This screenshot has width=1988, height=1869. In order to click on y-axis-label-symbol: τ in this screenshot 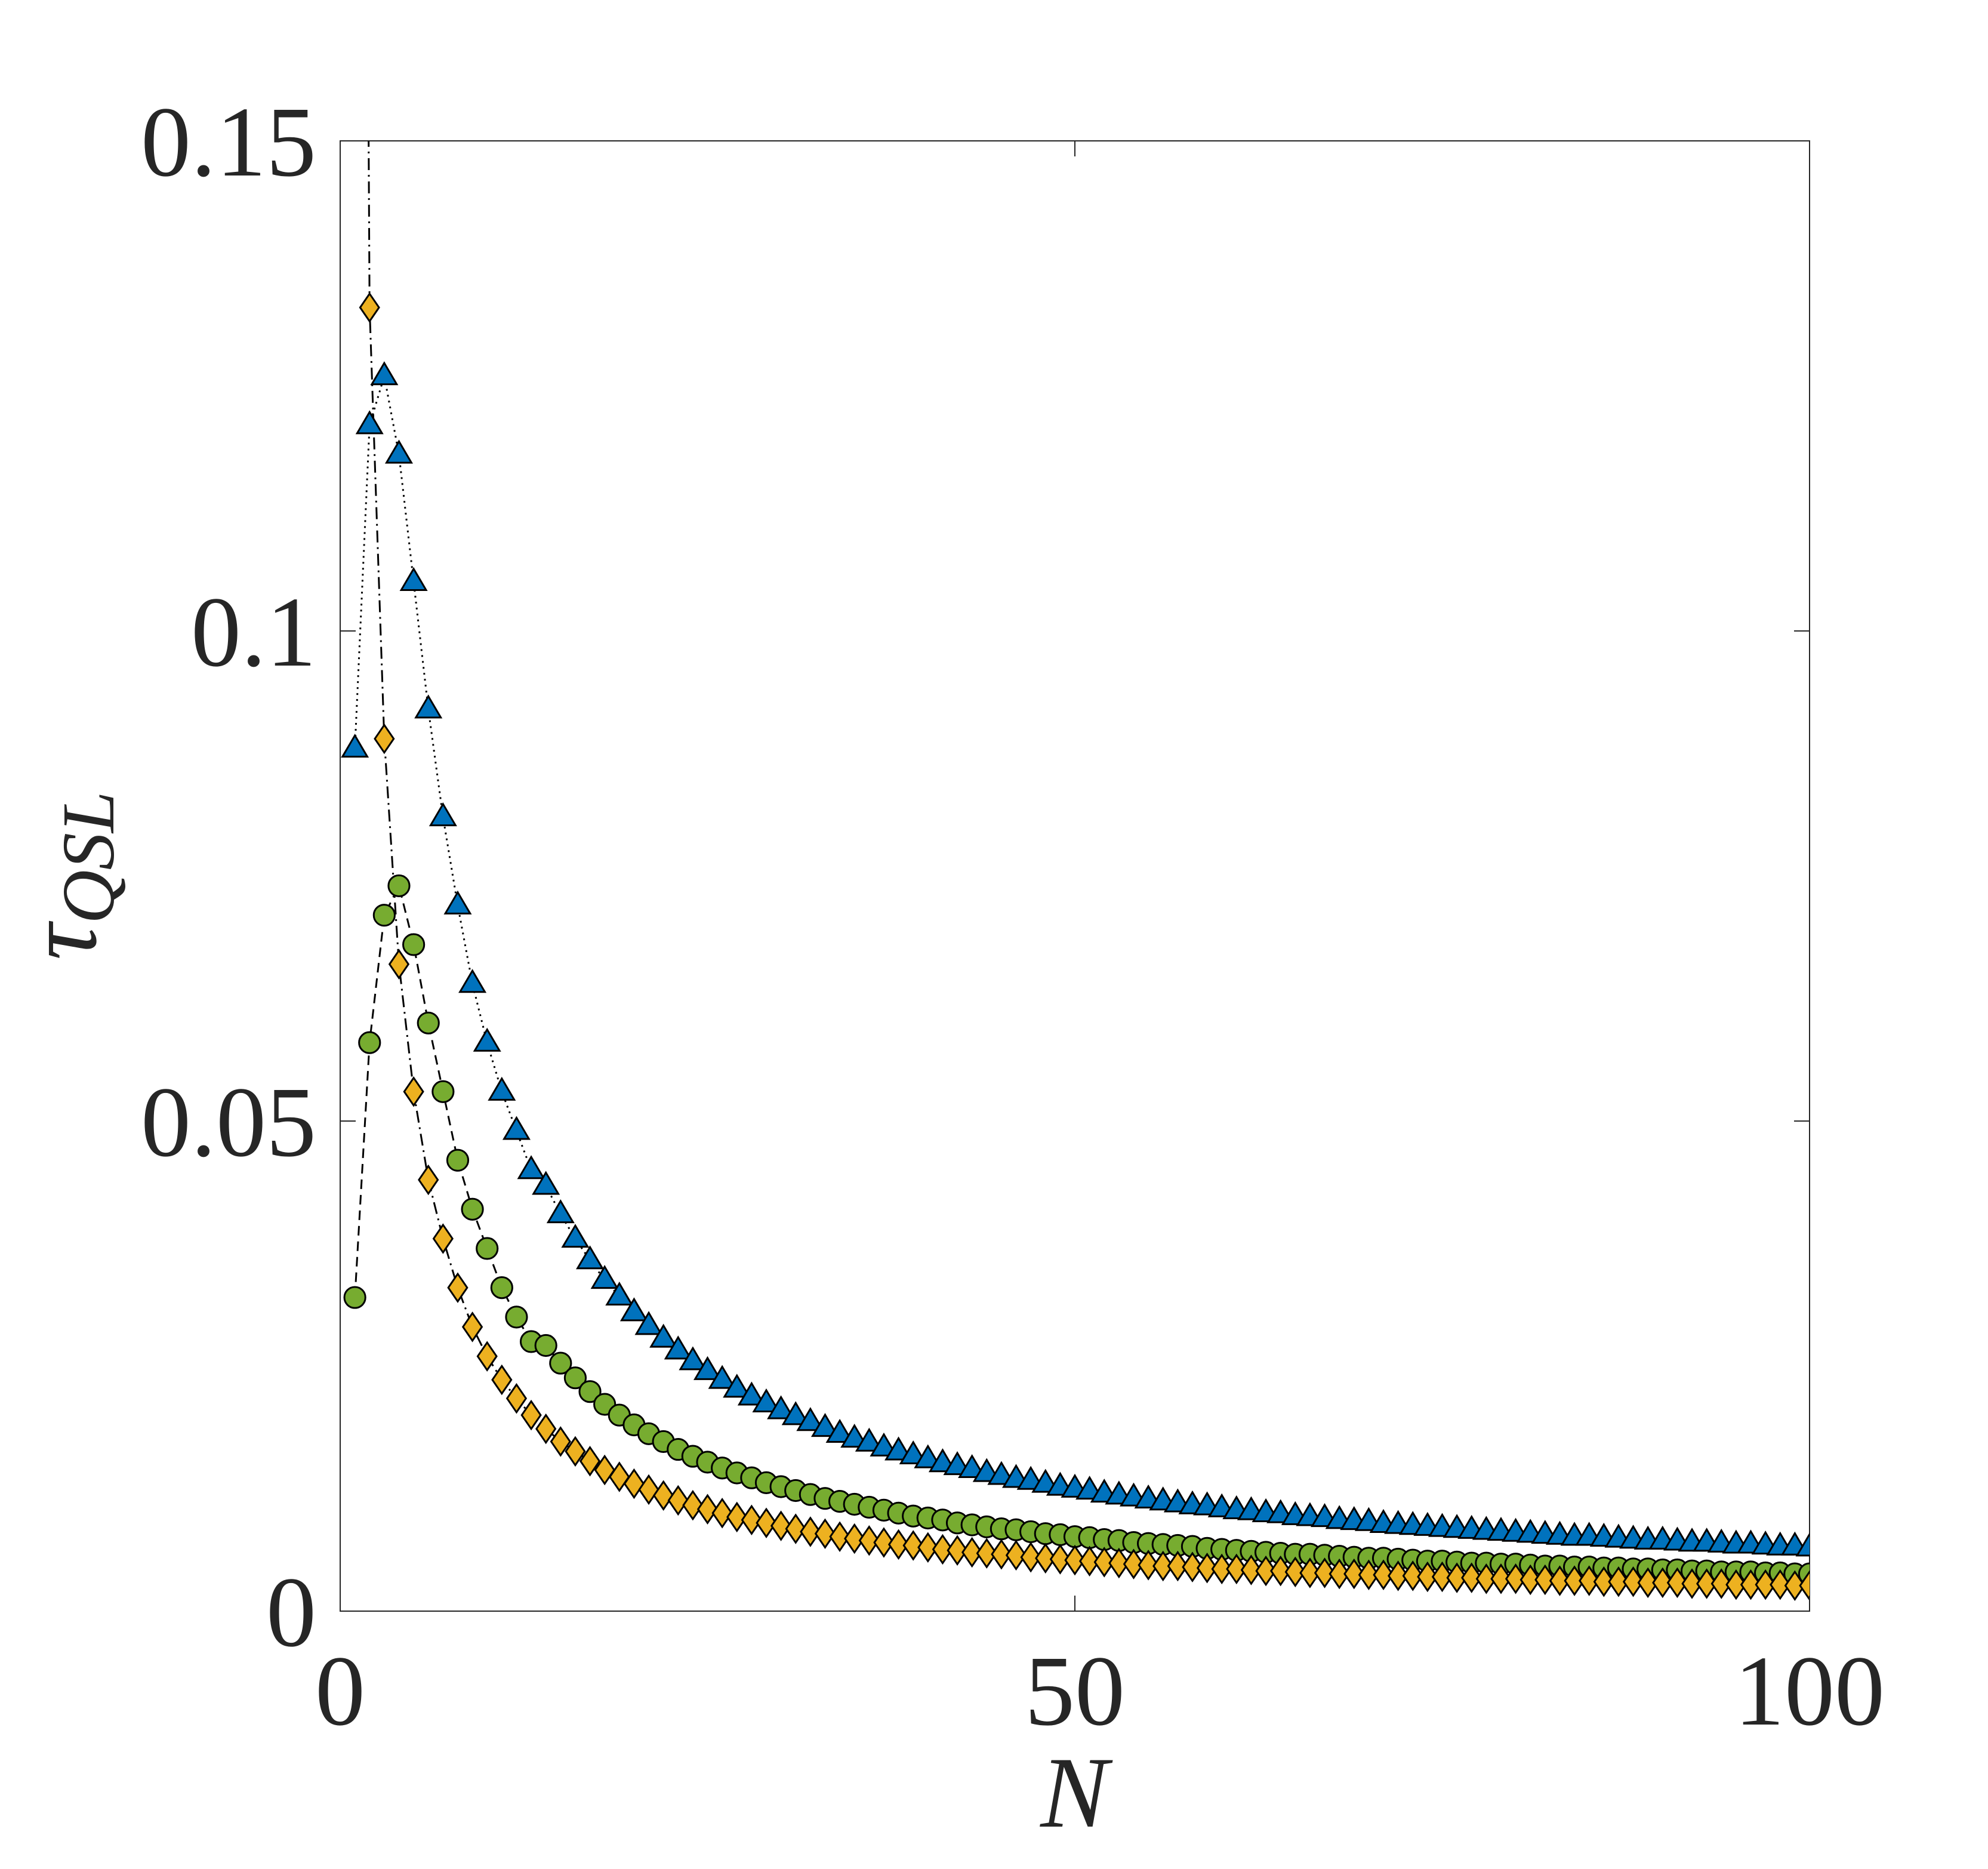, I will do `click(62, 940)`.